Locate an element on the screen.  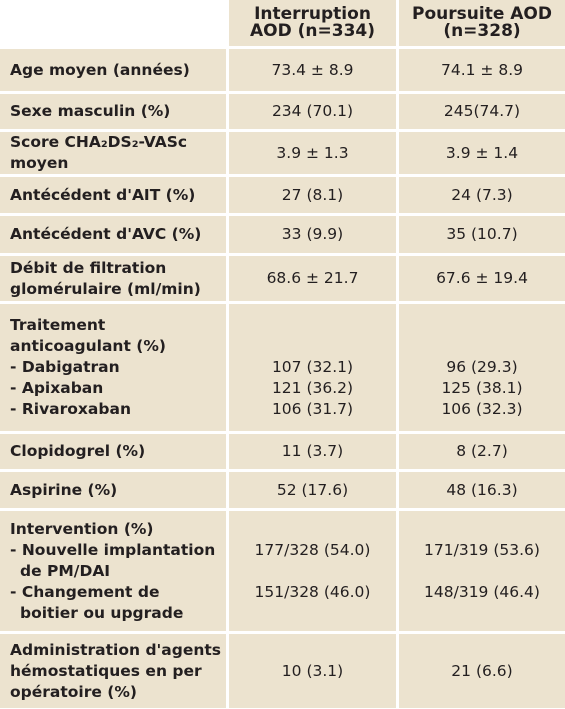
value-text: 107 (32.1) is located at coordinates (312, 367).